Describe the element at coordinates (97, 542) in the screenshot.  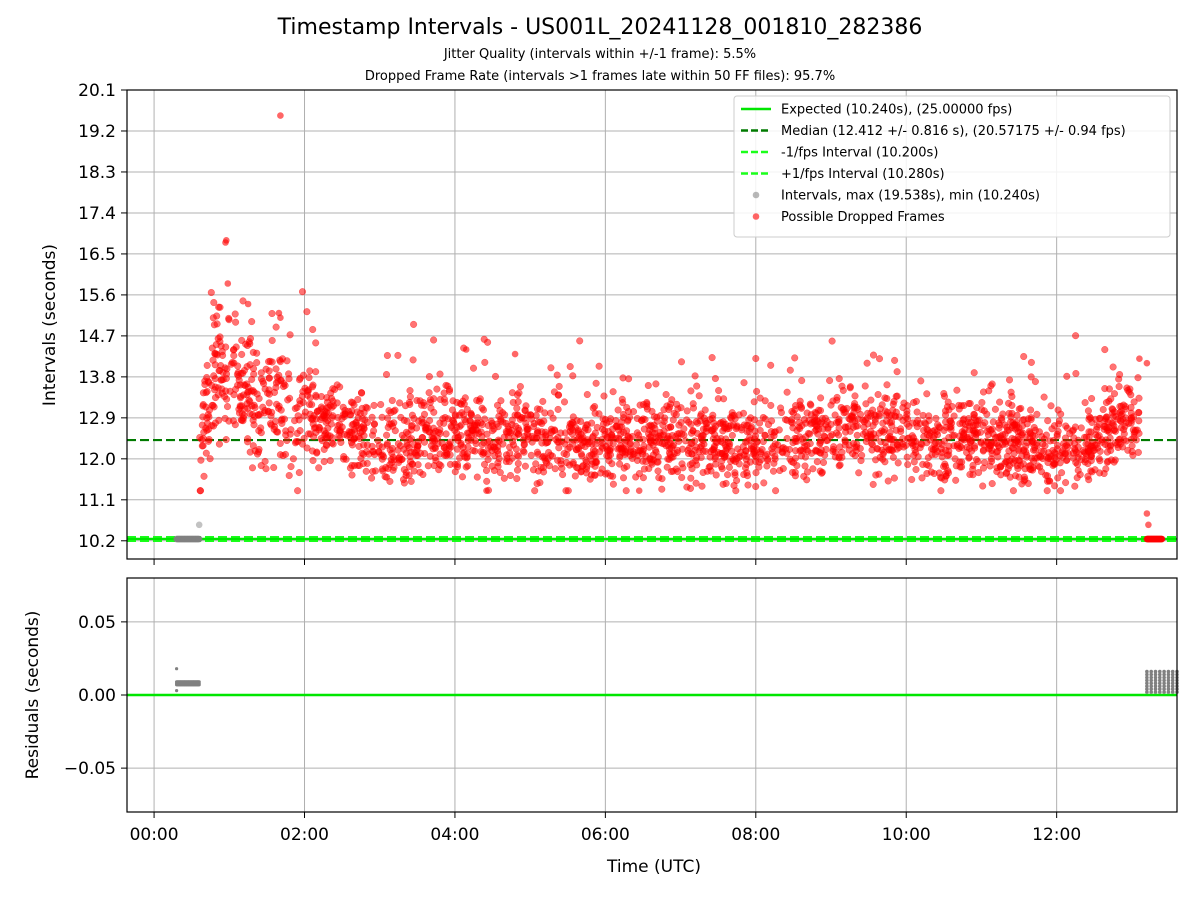
I see `top-y-tick-label: 10.2` at that location.